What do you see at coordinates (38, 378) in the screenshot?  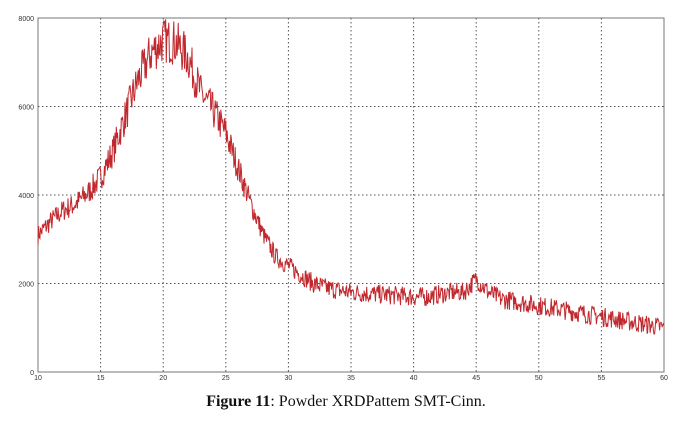 I see `x-tick-label: 10` at bounding box center [38, 378].